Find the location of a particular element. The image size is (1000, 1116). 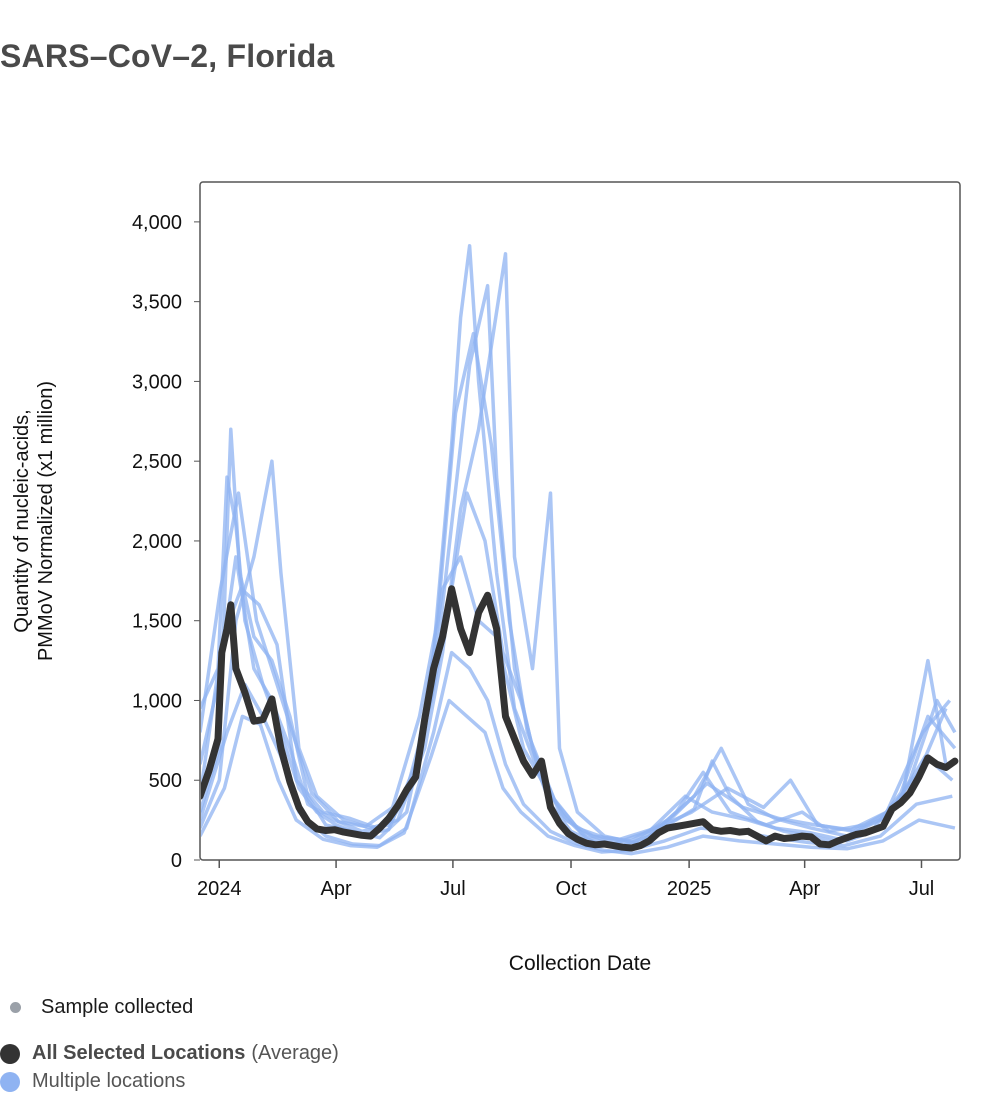

x-axis: 2024 Apr Jul Oct 2025 Apr Jul is located at coordinates (565, 880).